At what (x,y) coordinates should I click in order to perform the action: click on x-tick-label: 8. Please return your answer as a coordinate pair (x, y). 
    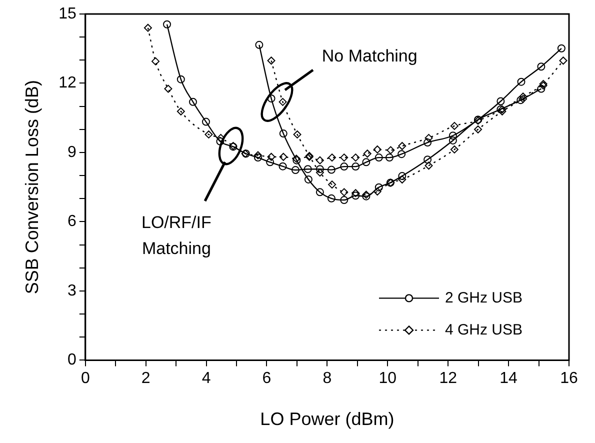
    Looking at the image, I should click on (327, 379).